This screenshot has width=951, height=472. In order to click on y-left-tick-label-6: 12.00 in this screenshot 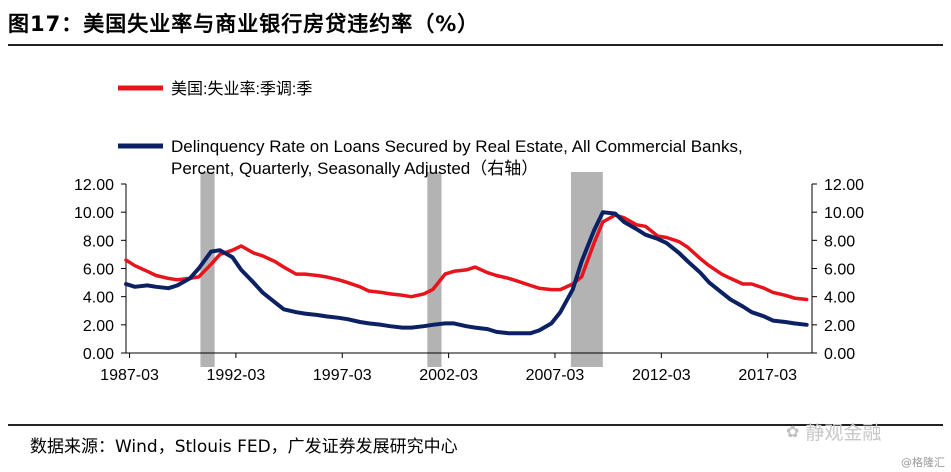, I will do `click(94, 185)`.